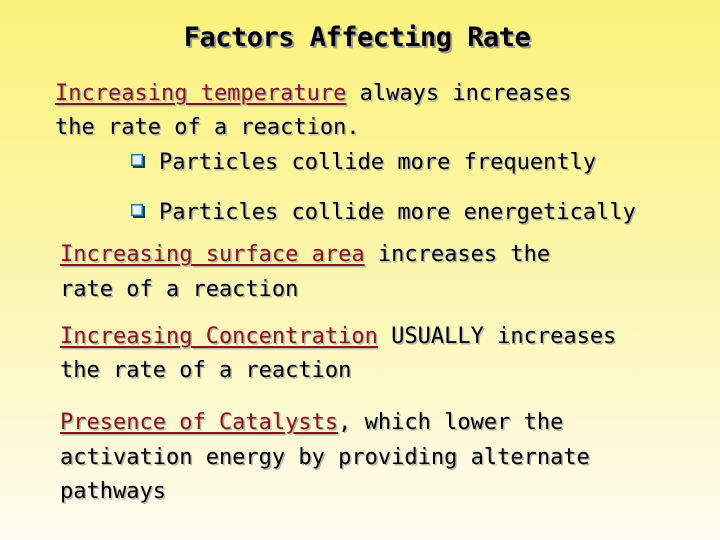 The width and height of the screenshot is (720, 540). Describe the element at coordinates (451, 422) in the screenshot. I see `point-catalysts-text: , which lower the` at that location.